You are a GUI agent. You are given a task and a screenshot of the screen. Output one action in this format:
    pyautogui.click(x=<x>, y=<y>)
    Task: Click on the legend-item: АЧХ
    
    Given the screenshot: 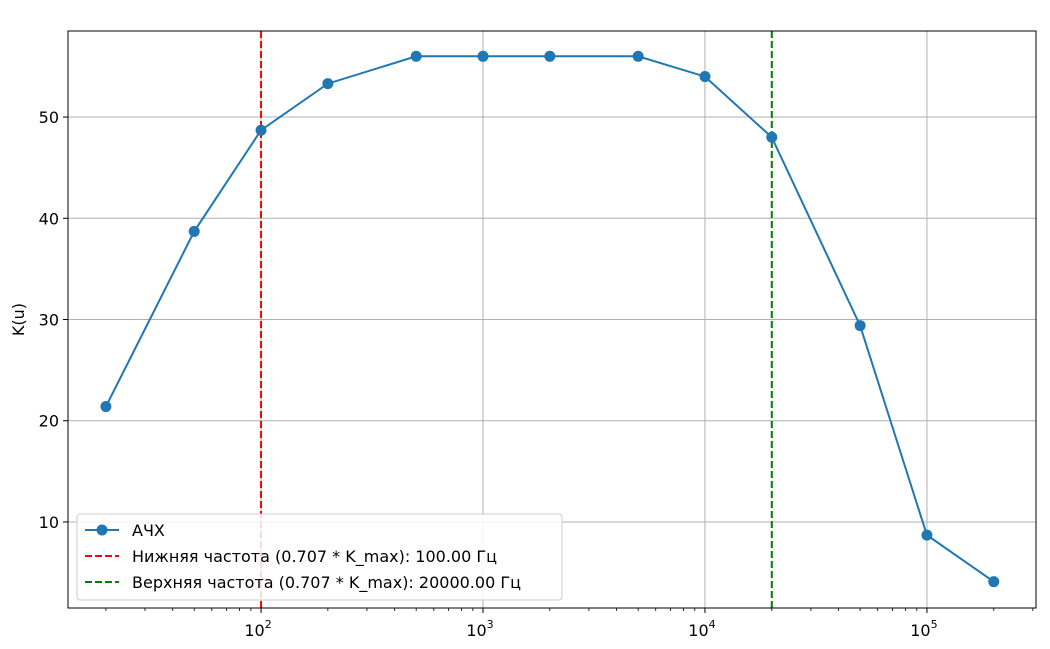 What is the action you would take?
    pyautogui.click(x=125, y=530)
    